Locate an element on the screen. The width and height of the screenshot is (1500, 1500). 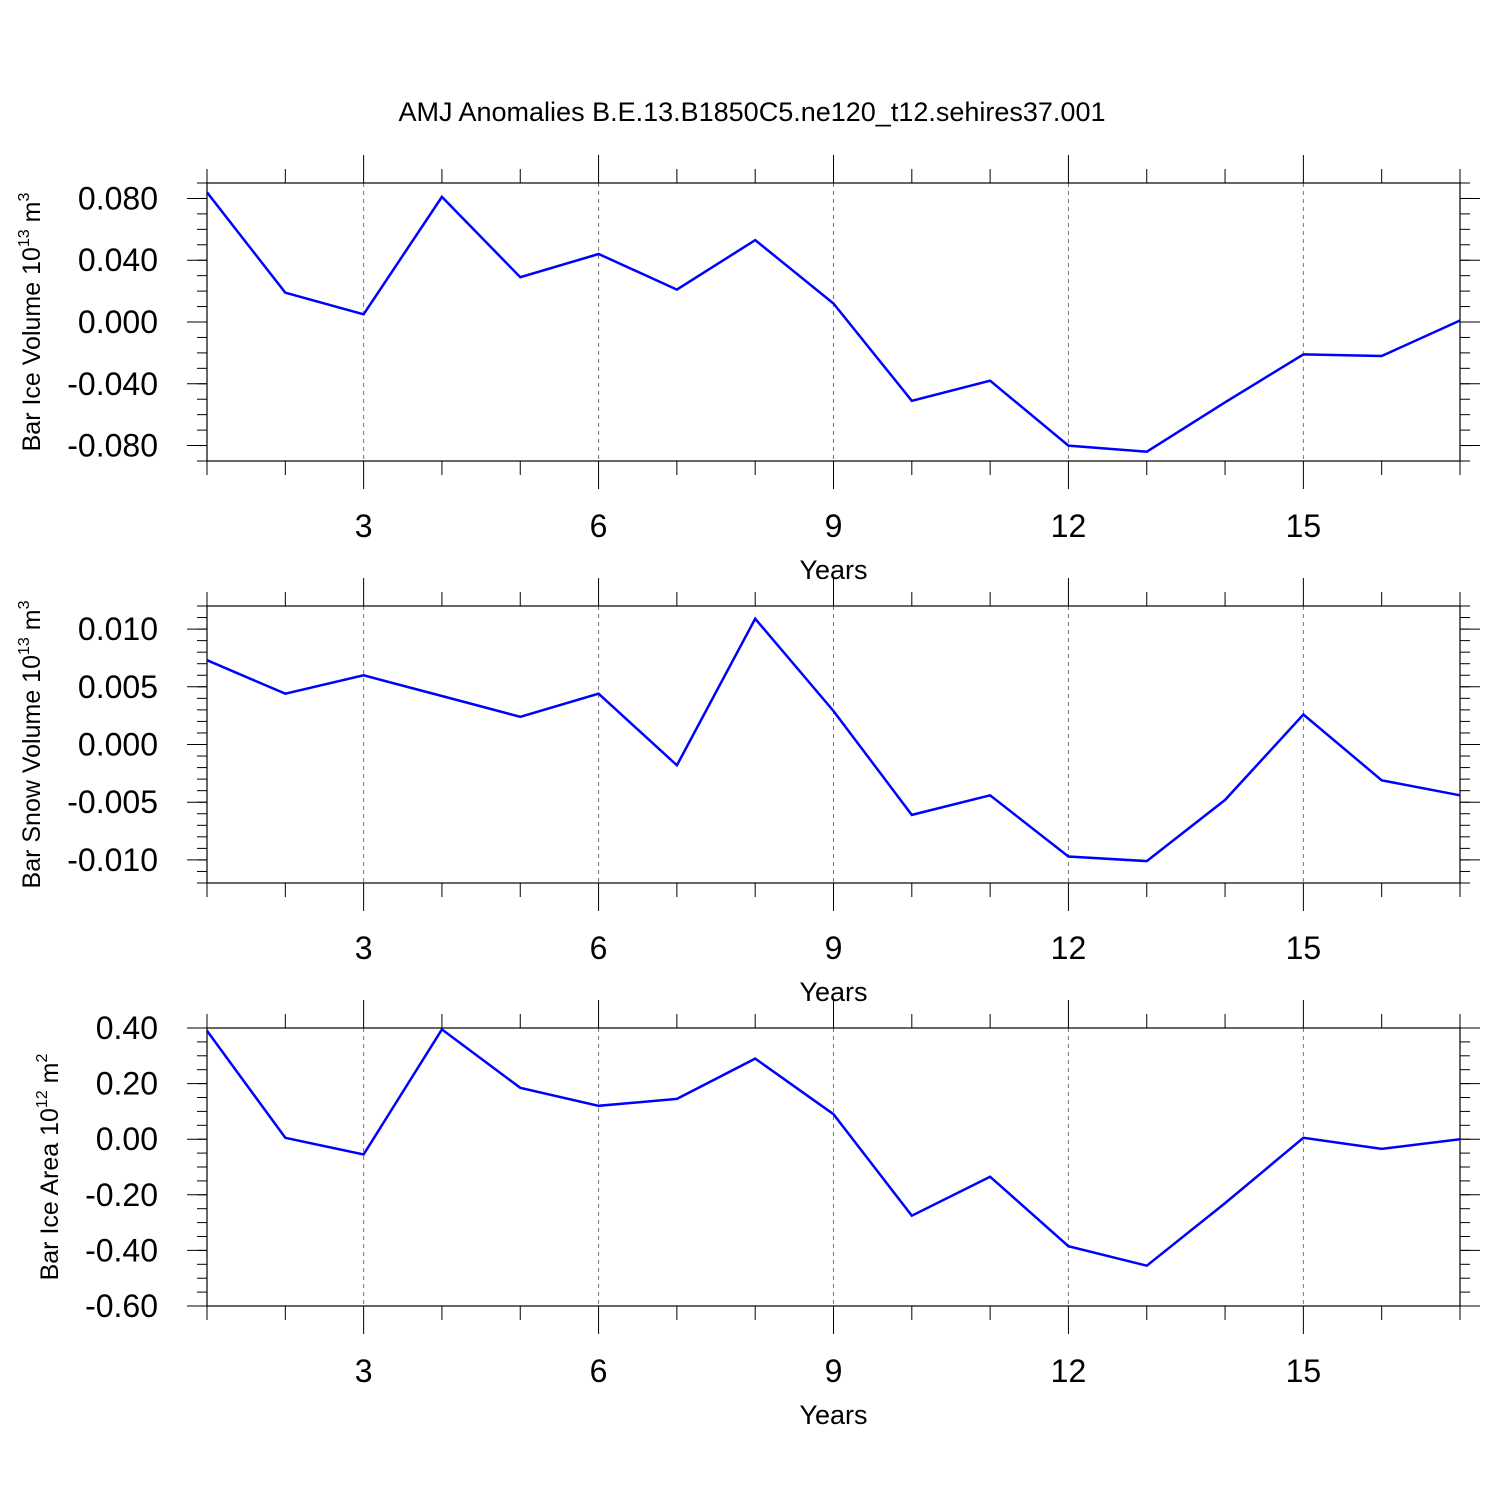
ytick-label: 0.00 is located at coordinates (127, 1139).